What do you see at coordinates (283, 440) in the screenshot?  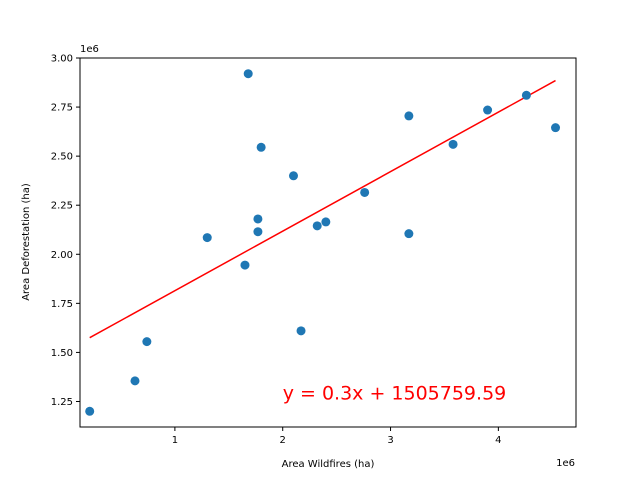 I see `x-tick-label: 2` at bounding box center [283, 440].